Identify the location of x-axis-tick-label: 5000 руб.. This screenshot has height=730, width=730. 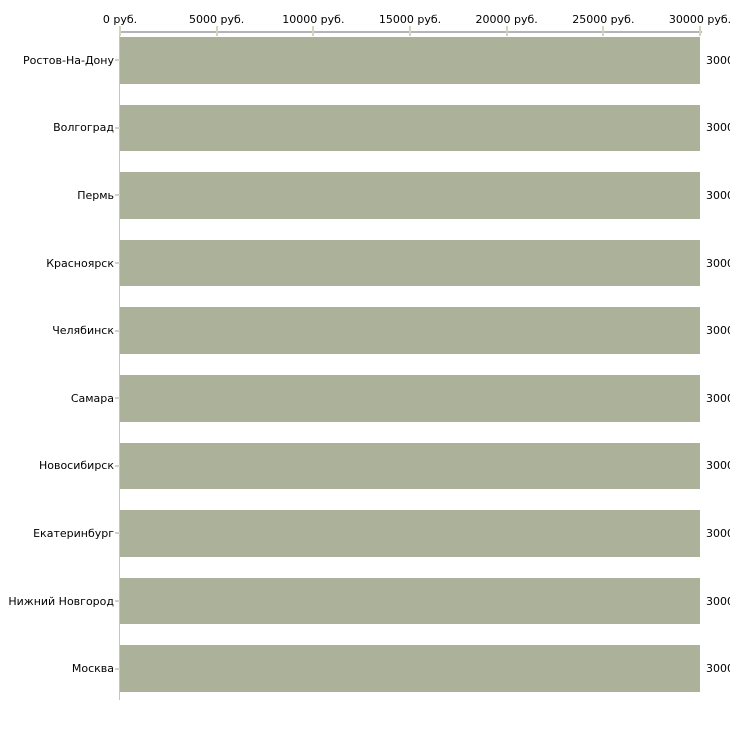
(217, 19).